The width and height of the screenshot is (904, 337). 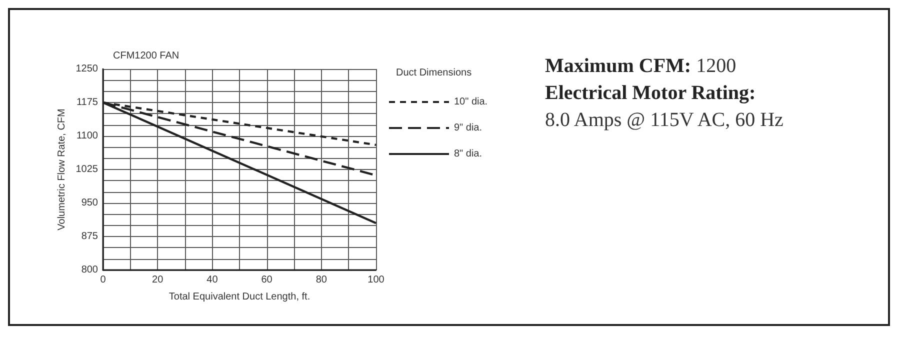 I want to click on text: 10" dia., so click(x=471, y=102).